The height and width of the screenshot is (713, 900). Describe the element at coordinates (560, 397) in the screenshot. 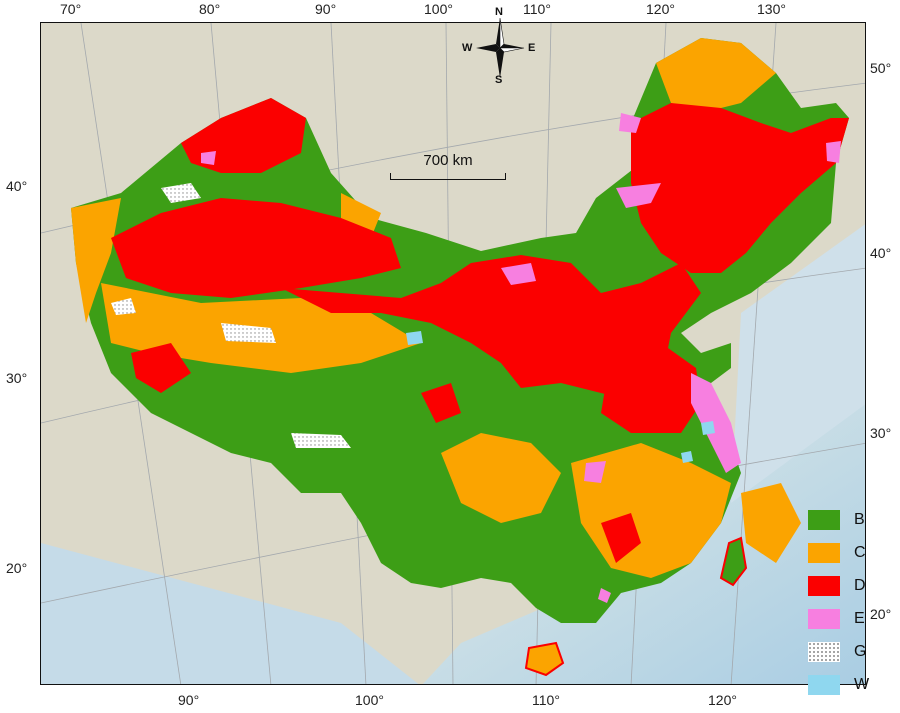

I see `region-w` at that location.